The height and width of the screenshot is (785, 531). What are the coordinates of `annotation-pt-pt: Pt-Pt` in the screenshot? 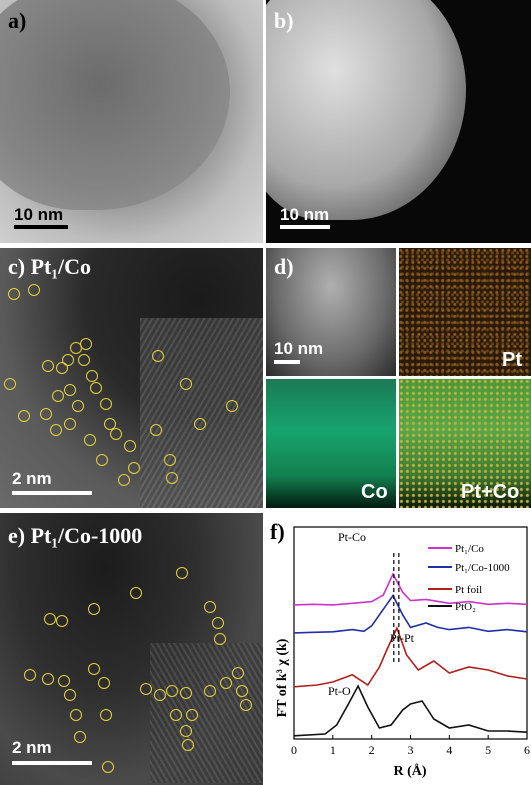 It's located at (402, 638).